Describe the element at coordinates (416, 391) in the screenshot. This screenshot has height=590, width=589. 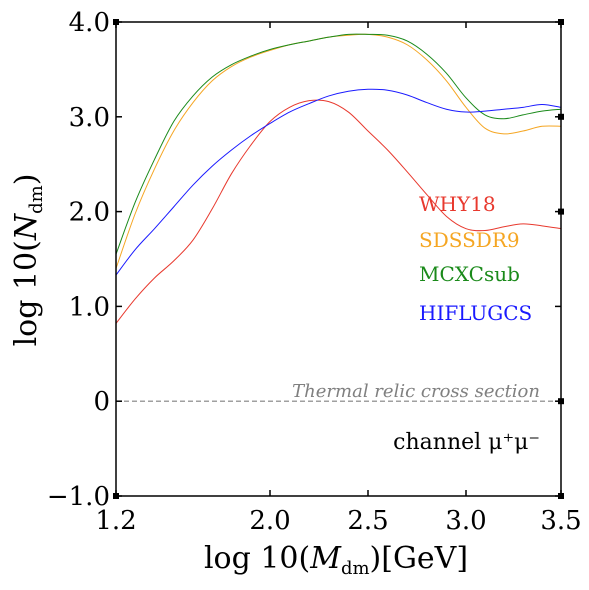
I see `reference-line-label: Thermal relic cross section` at that location.